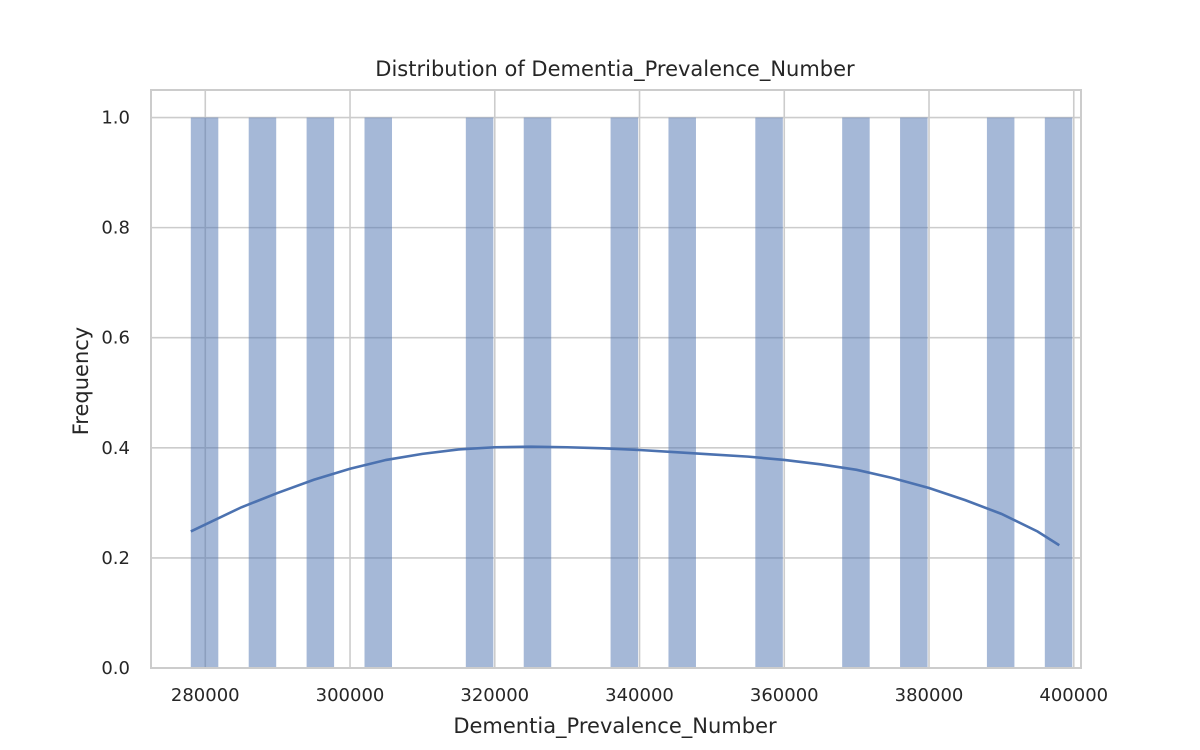 This screenshot has width=1200, height=750. I want to click on x-tick-label: 300000, so click(350, 695).